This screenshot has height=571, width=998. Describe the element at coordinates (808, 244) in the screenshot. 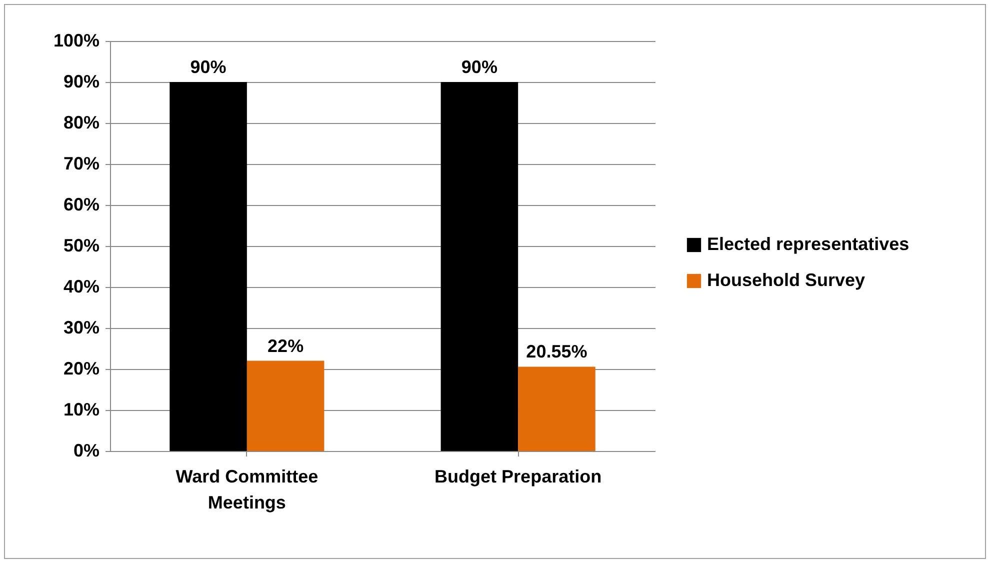

I see `legend-label: Elected representatives` at that location.